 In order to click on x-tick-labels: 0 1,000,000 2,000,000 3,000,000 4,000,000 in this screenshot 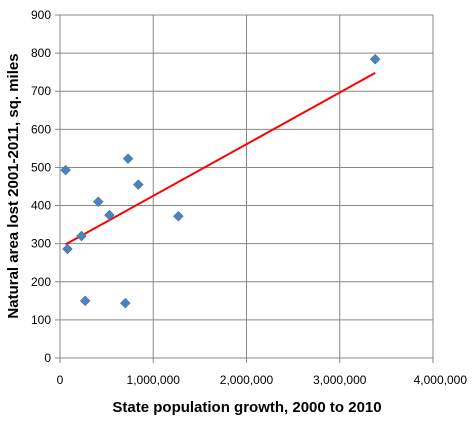, I will do `click(262, 380)`.